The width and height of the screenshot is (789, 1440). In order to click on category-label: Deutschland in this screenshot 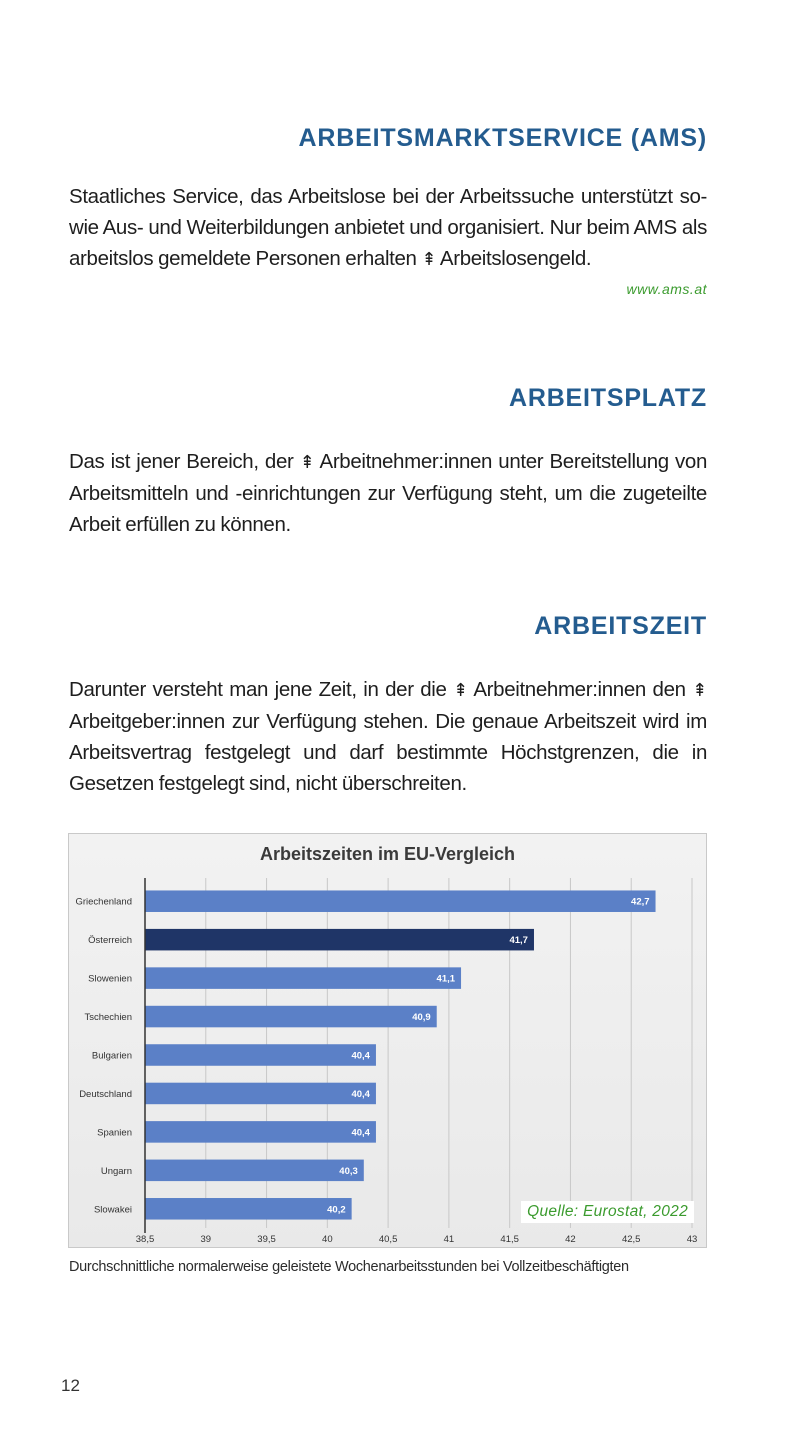, I will do `click(105, 1094)`.